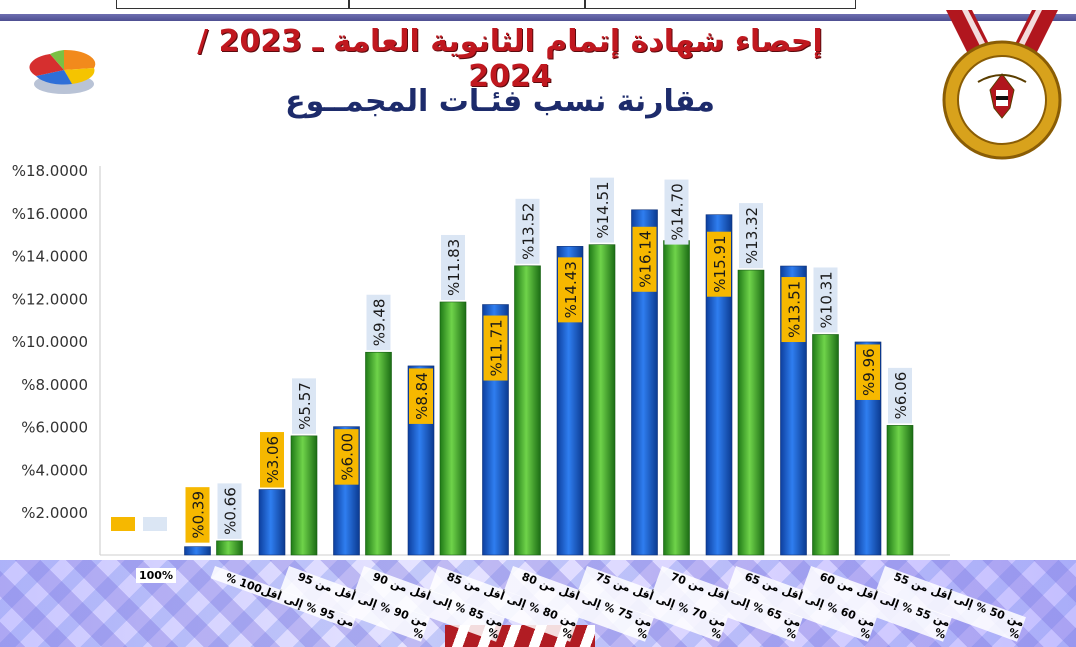 Image resolution: width=1076 pixels, height=647 pixels. I want to click on data-label-2023-text: %8.84, so click(422, 396).